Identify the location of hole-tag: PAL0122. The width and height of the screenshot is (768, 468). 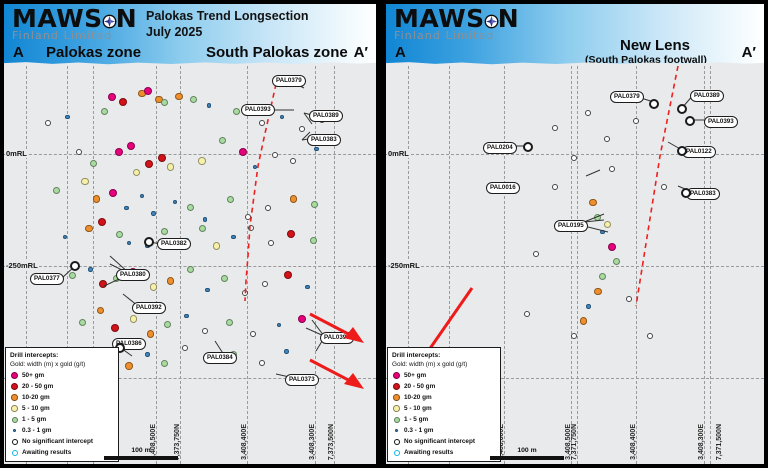
(699, 152).